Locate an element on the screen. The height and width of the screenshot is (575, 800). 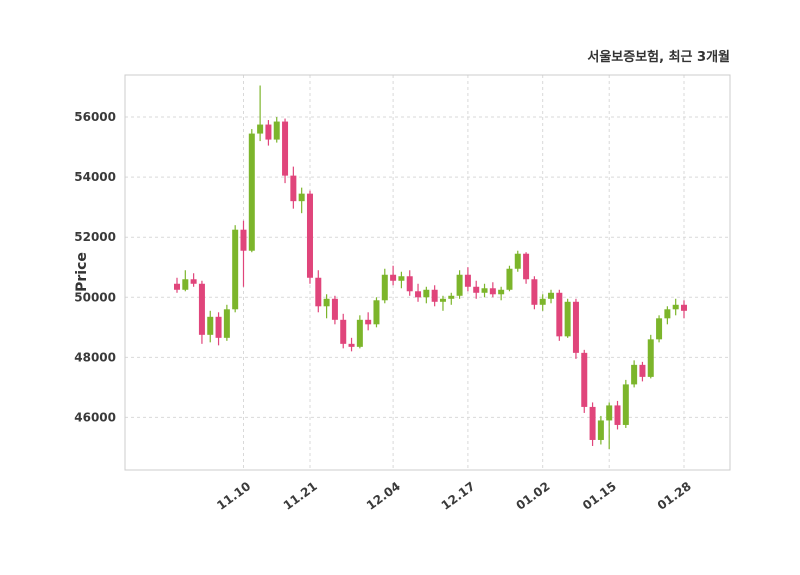
y-tick-label: 56000 is located at coordinates (95, 117).